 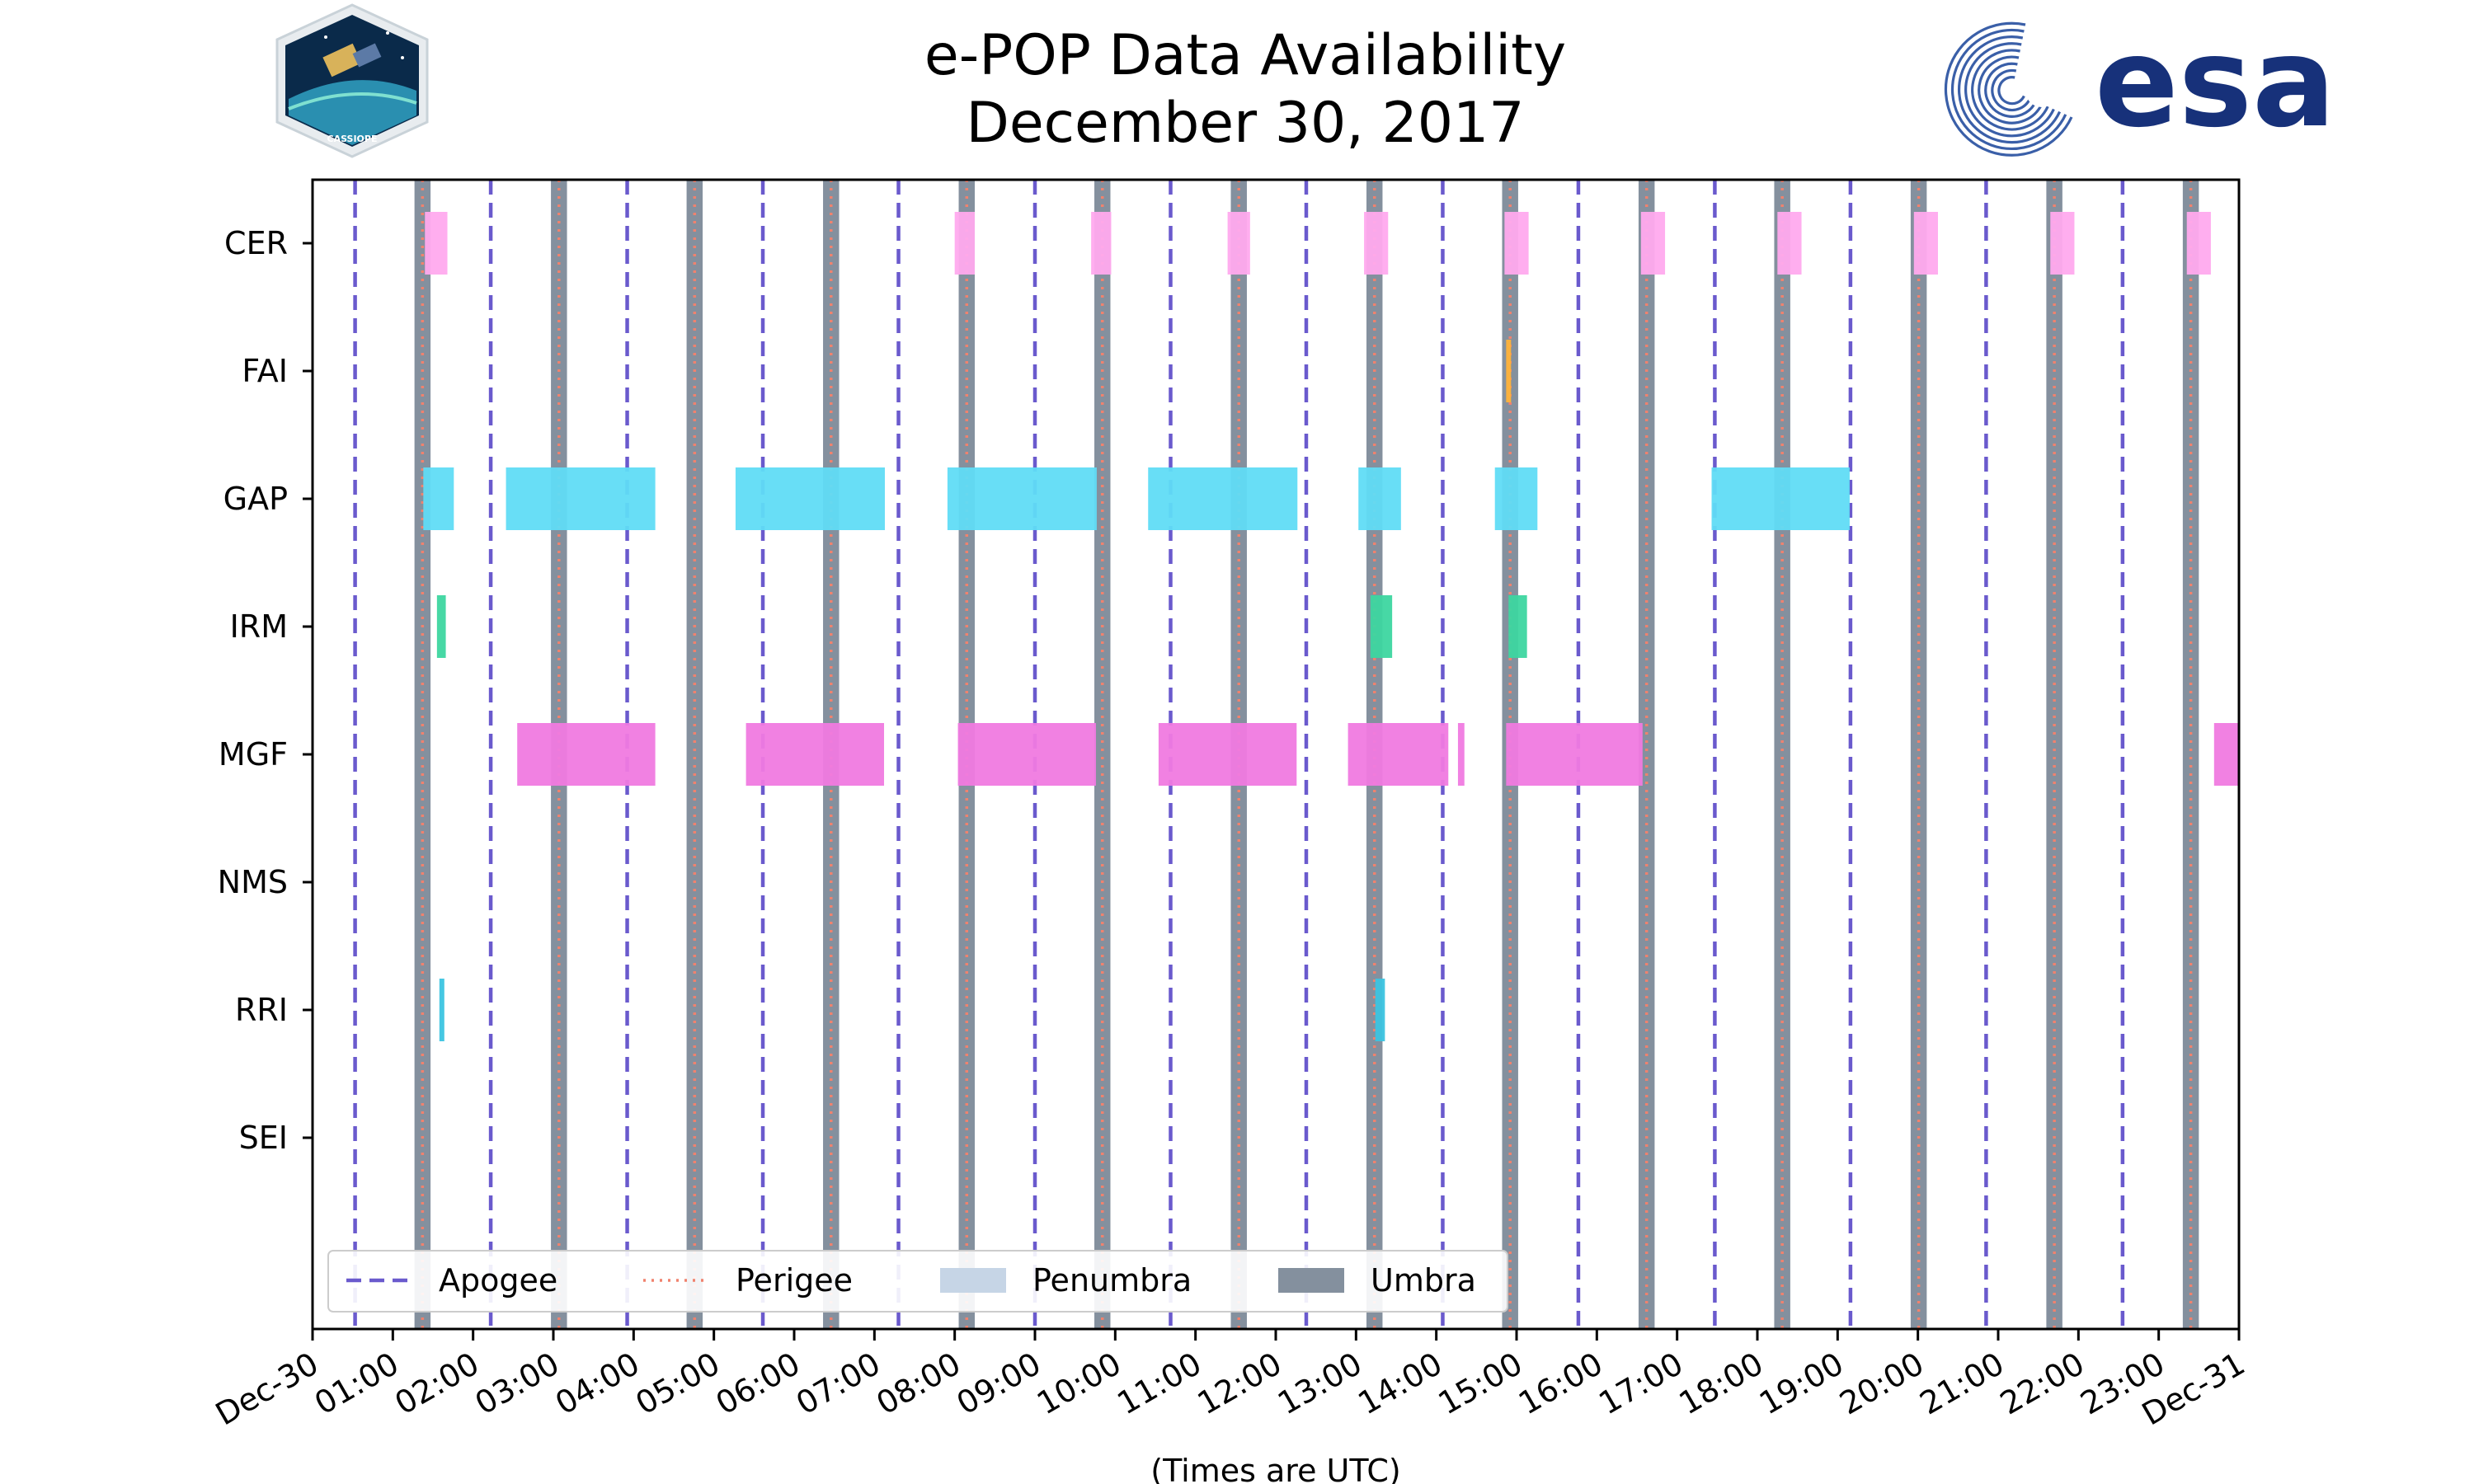 I want to click on x-tick-label: 22:00, so click(x=2042, y=1383).